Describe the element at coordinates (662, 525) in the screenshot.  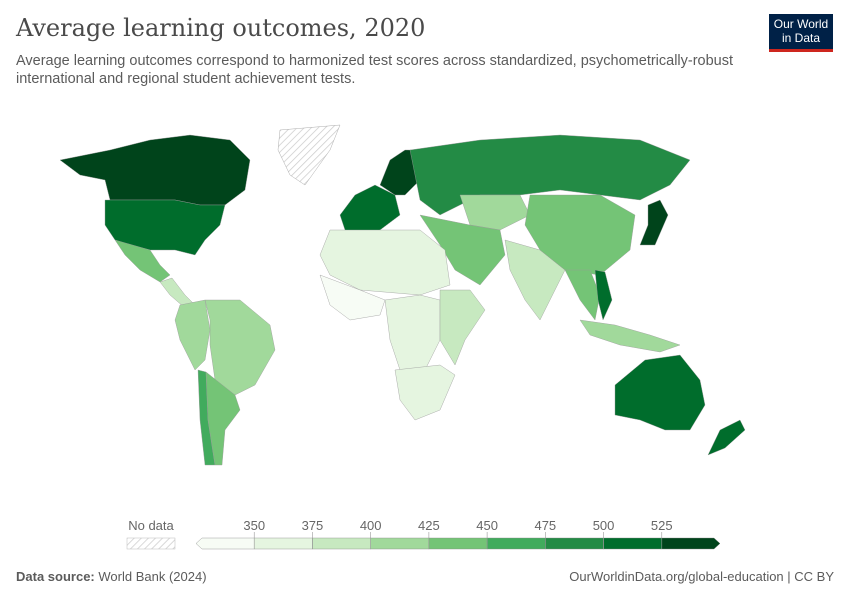
I see `legend-tick-label: 525` at that location.